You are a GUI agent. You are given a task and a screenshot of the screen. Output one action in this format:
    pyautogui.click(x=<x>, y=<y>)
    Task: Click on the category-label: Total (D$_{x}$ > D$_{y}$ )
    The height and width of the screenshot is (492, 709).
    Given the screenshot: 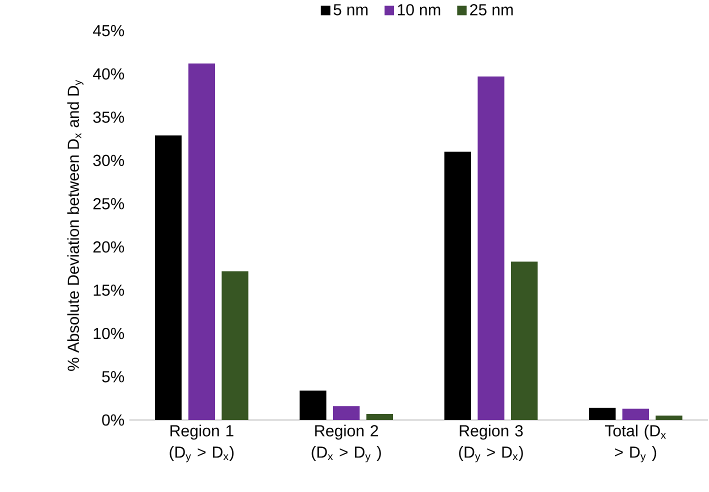 What is the action you would take?
    pyautogui.click(x=635, y=443)
    